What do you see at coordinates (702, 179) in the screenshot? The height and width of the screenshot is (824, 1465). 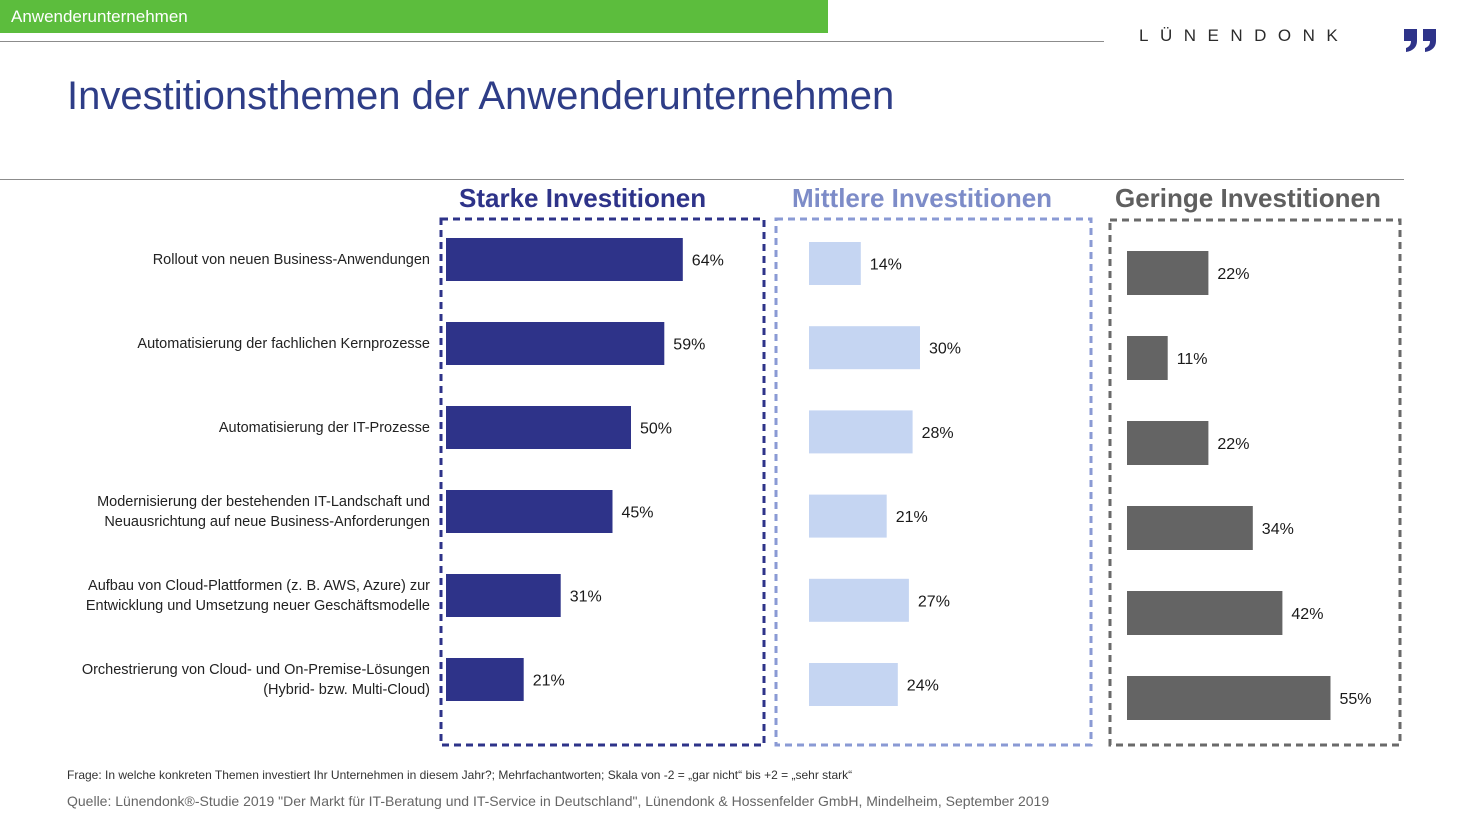 I see `title-divider` at bounding box center [702, 179].